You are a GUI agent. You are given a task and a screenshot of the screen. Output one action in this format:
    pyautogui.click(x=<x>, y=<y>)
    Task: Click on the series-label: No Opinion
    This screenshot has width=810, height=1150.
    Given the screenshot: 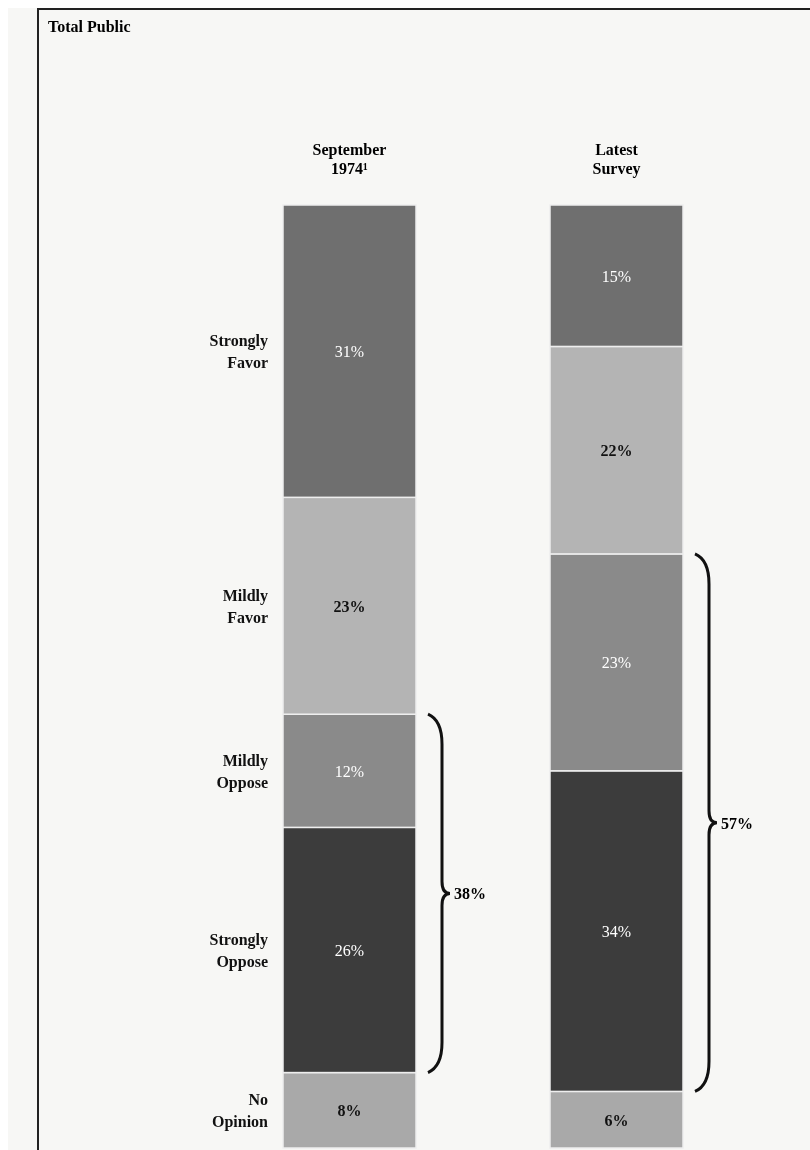 What is the action you would take?
    pyautogui.click(x=240, y=1111)
    